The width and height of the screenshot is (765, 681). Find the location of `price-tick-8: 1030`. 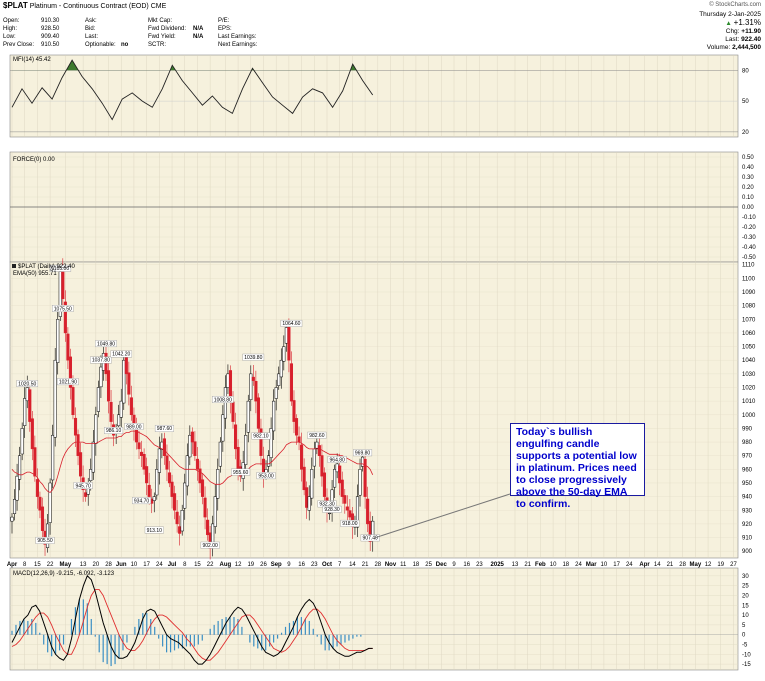

price-tick-8: 1030 is located at coordinates (749, 375).